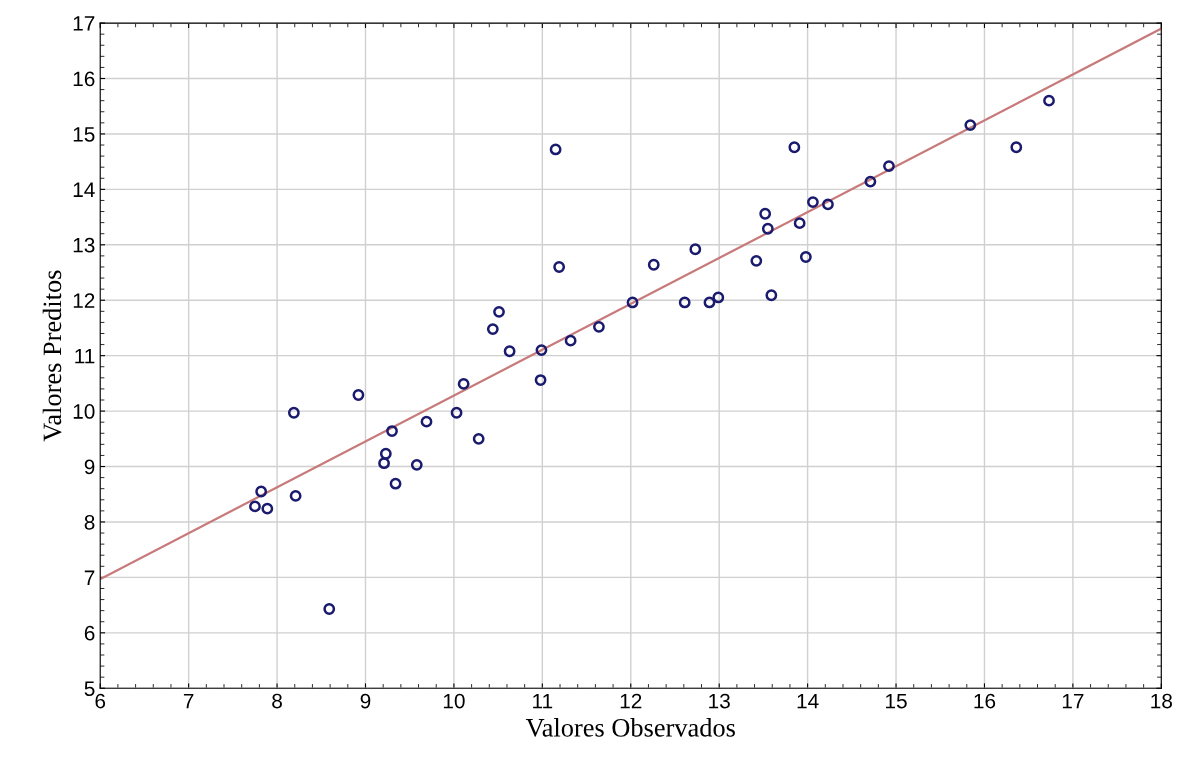  I want to click on y-tick-label: 11, so click(85, 356).